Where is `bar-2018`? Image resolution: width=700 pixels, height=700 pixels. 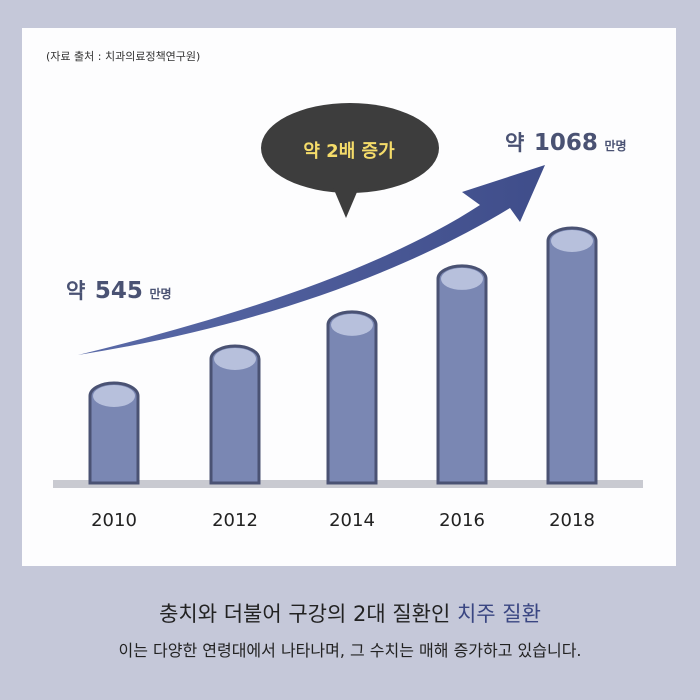
bar-2018 is located at coordinates (572, 355).